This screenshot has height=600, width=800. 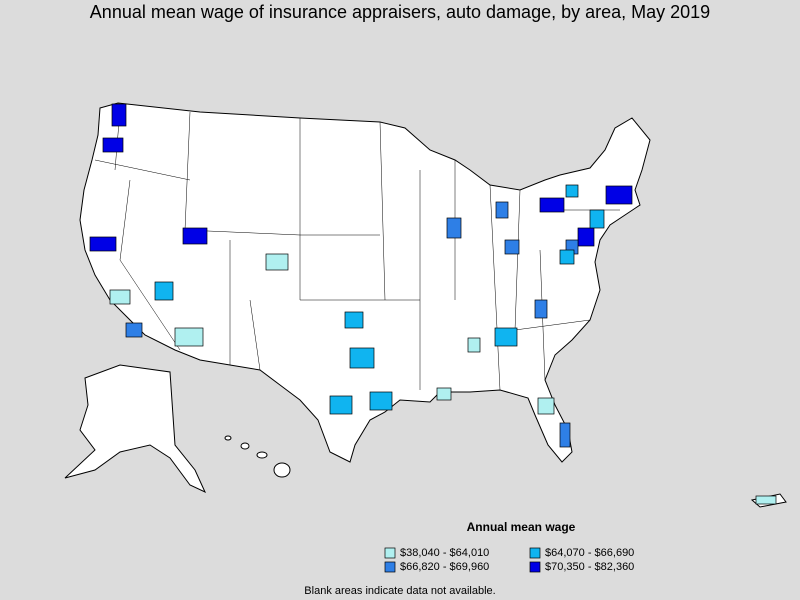 What do you see at coordinates (444, 553) in the screenshot?
I see `legend-label: $38,040 - $64,010` at bounding box center [444, 553].